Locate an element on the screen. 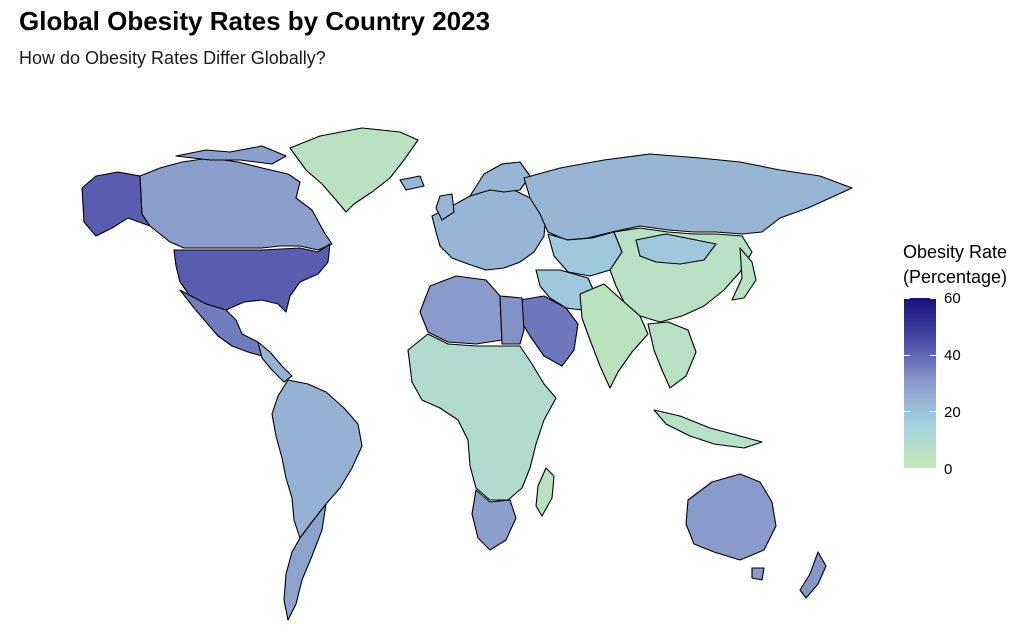 Image resolution: width=1033 pixels, height=634 pixels. region-scandinavia is located at coordinates (500, 179).